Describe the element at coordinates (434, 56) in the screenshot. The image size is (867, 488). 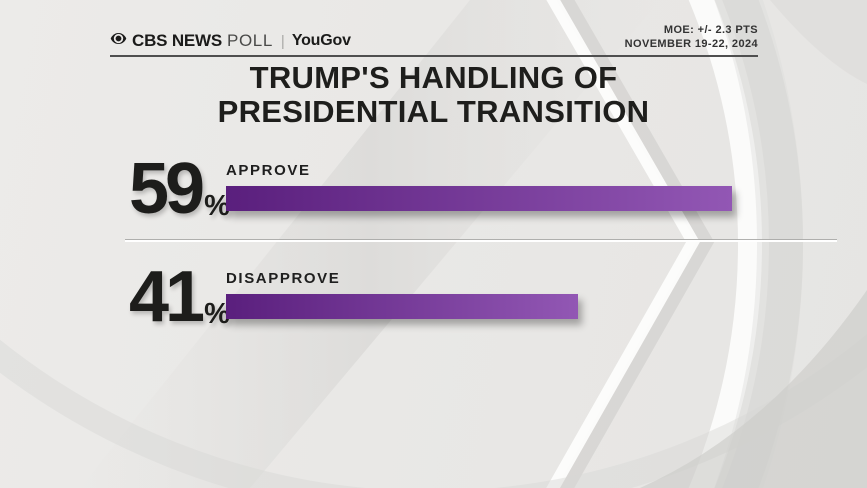
I see `header-rule` at that location.